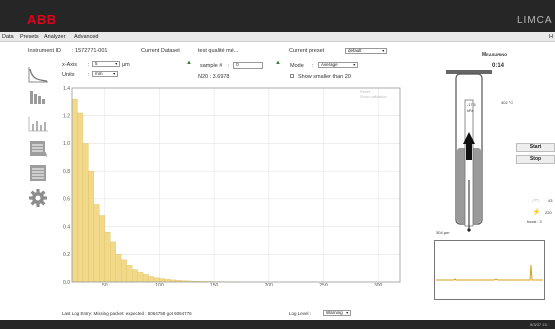 The width and height of the screenshot is (555, 329). What do you see at coordinates (99, 73) in the screenshot?
I see `units-select-value: mm` at bounding box center [99, 73].